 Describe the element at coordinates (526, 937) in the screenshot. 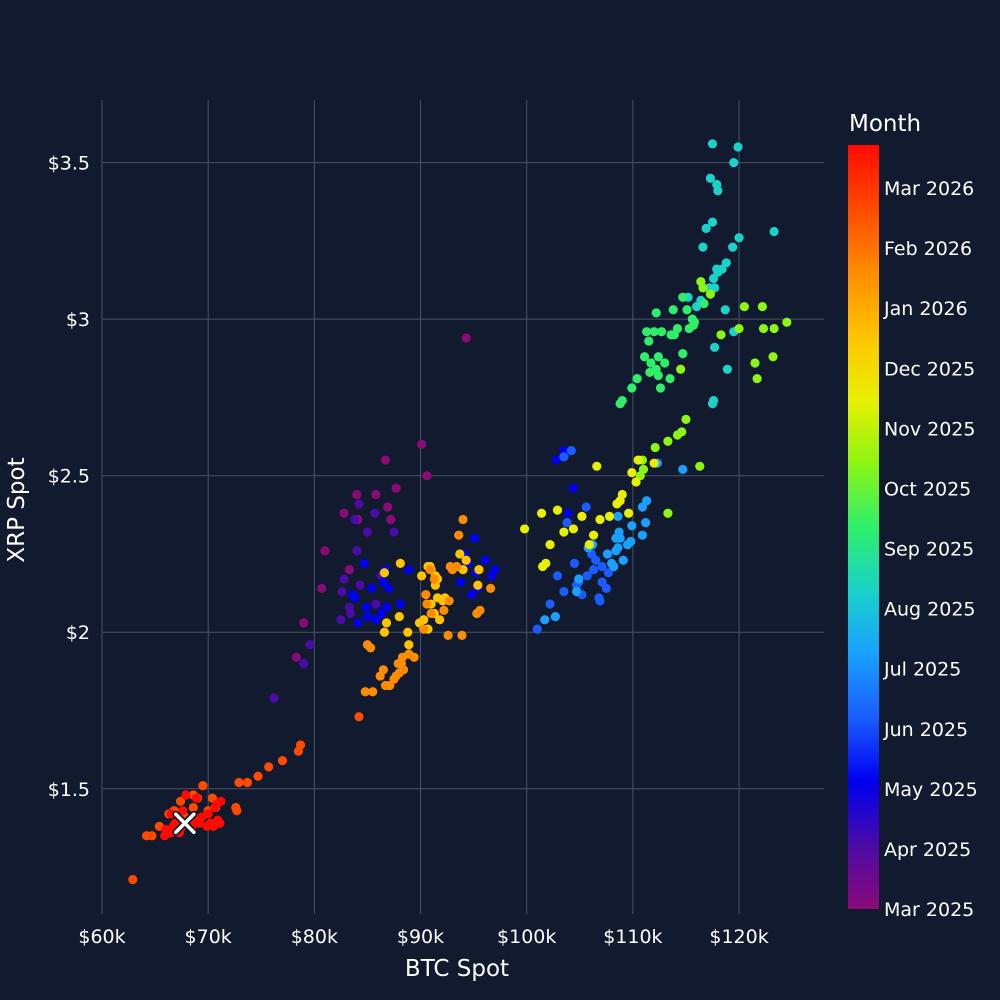

I see `x-tick-label: $100k` at that location.